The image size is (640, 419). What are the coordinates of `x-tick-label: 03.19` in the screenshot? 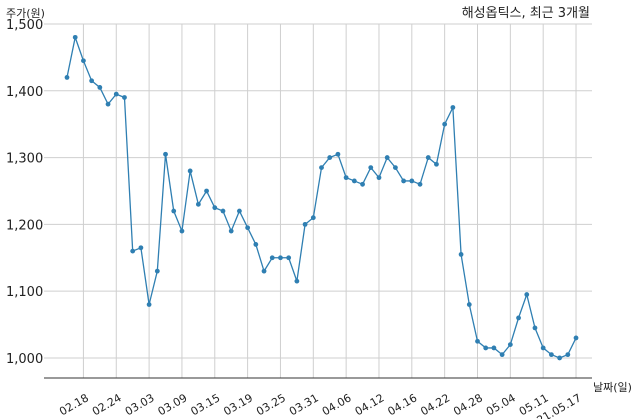 It's located at (238, 404).